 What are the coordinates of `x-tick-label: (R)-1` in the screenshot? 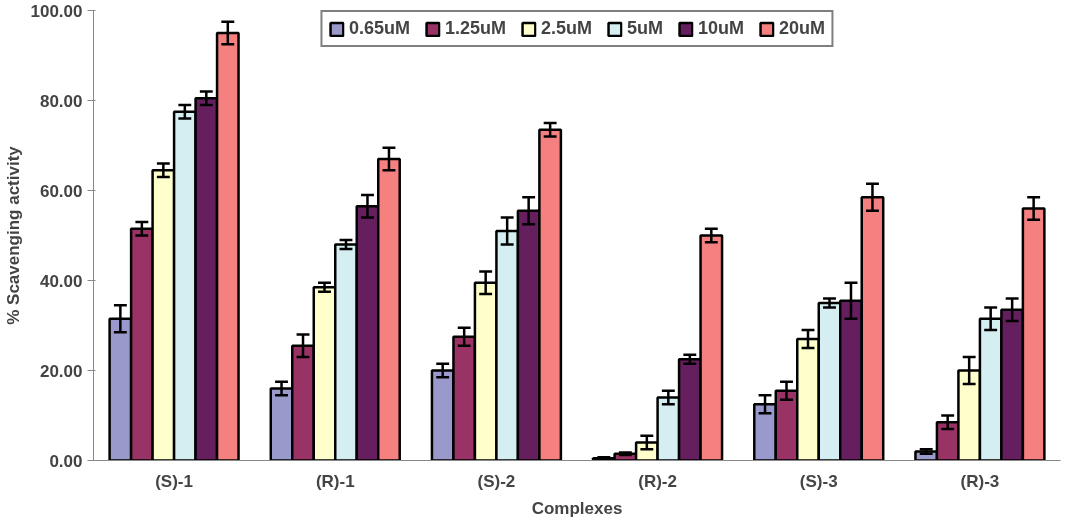 It's located at (335, 481).